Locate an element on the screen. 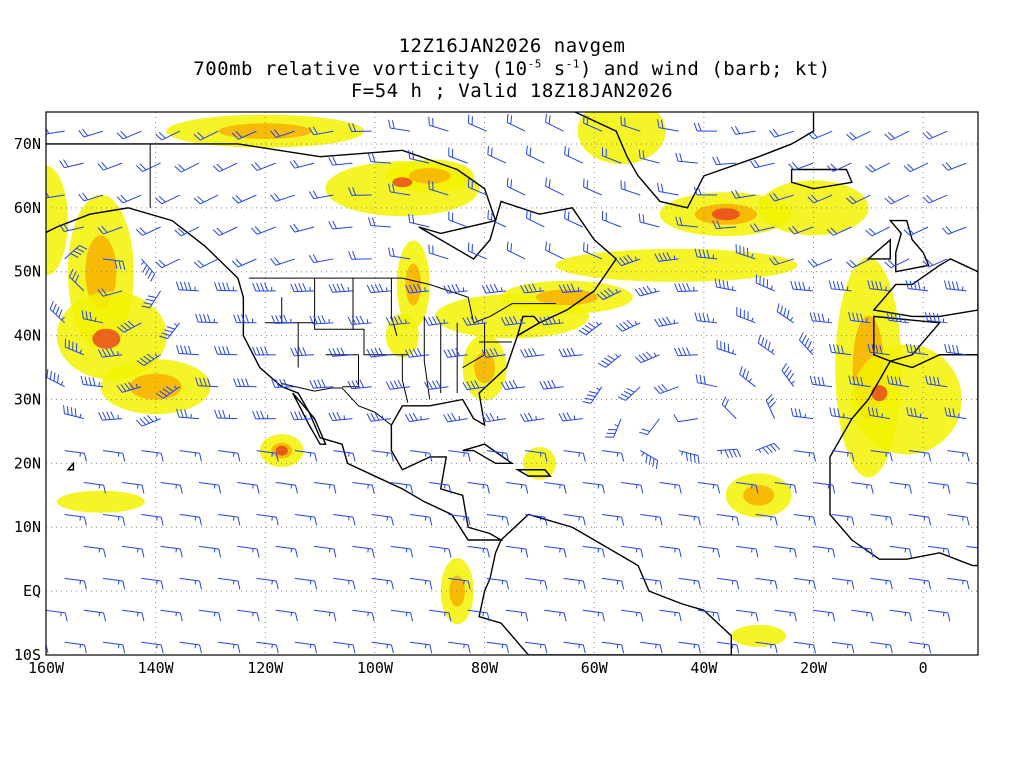 The image size is (1024, 768). lat-label: 40N is located at coordinates (27, 336).